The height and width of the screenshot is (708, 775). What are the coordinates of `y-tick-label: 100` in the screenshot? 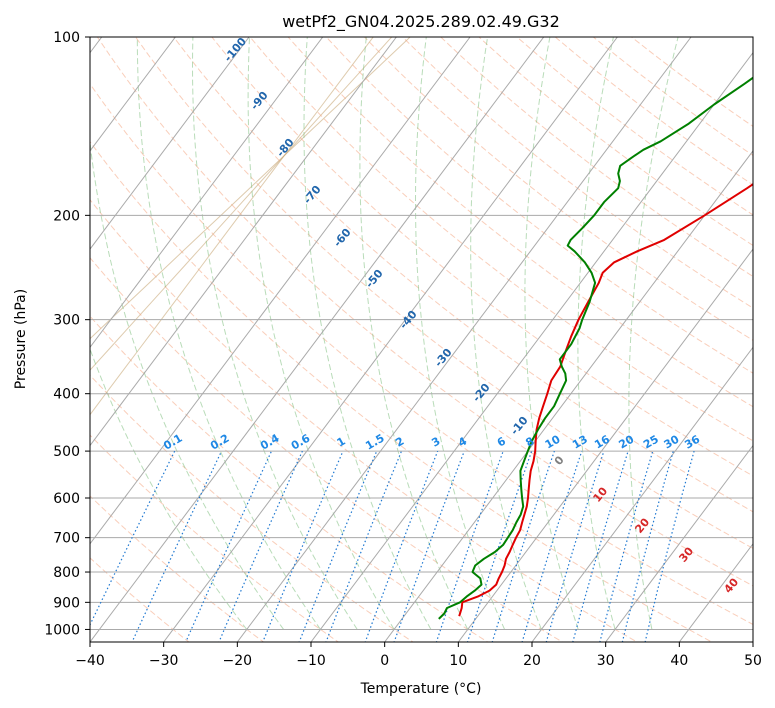 It's located at (66, 38).